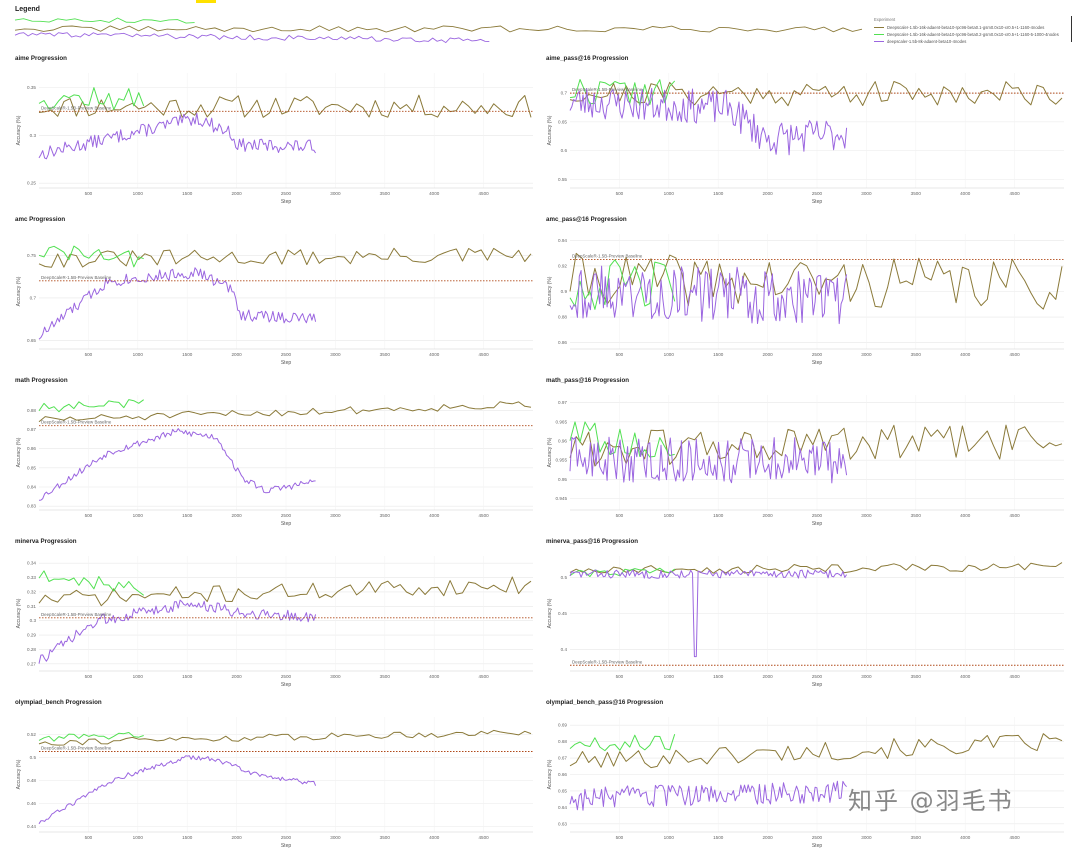  What do you see at coordinates (31, 591) in the screenshot?
I see `y-tick-label: 0.32` at bounding box center [31, 591].